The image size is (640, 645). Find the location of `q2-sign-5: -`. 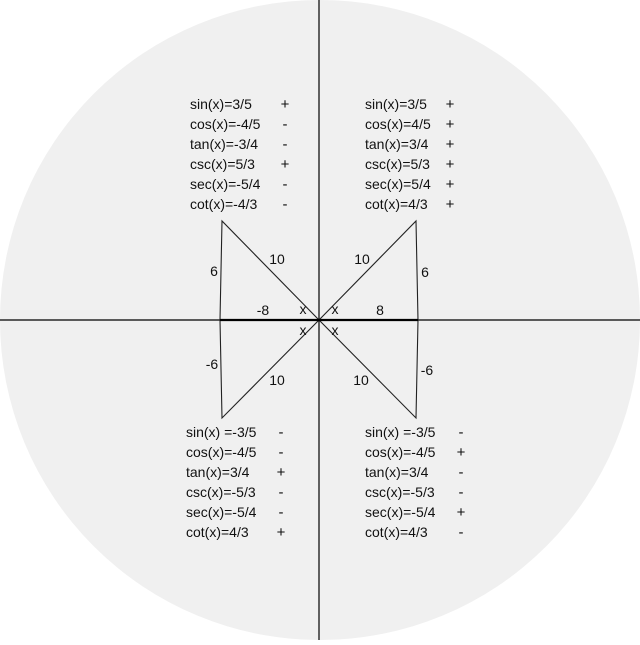

q2-sign-5: - is located at coordinates (285, 204).